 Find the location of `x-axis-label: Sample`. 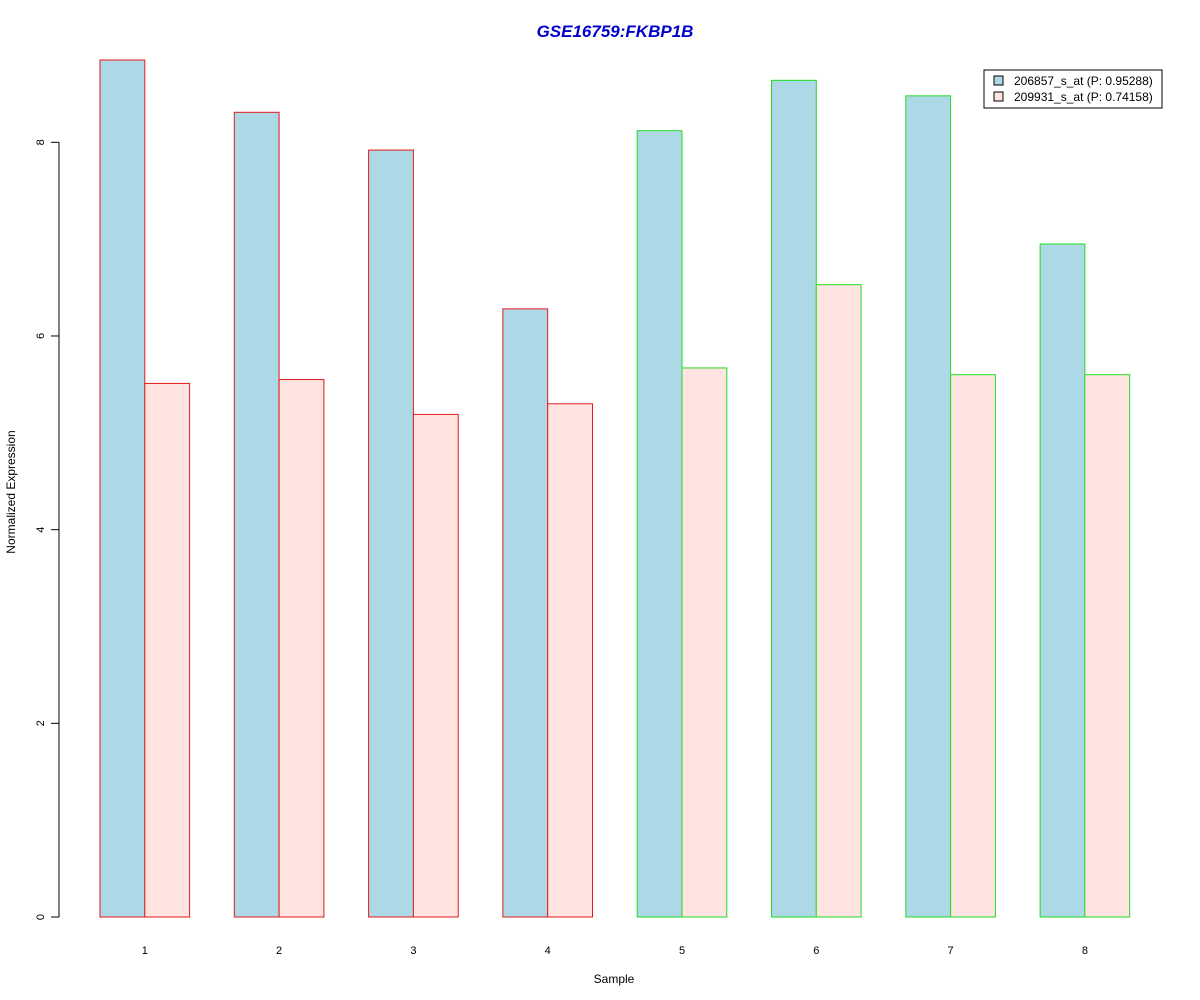

x-axis-label: Sample is located at coordinates (614, 979).